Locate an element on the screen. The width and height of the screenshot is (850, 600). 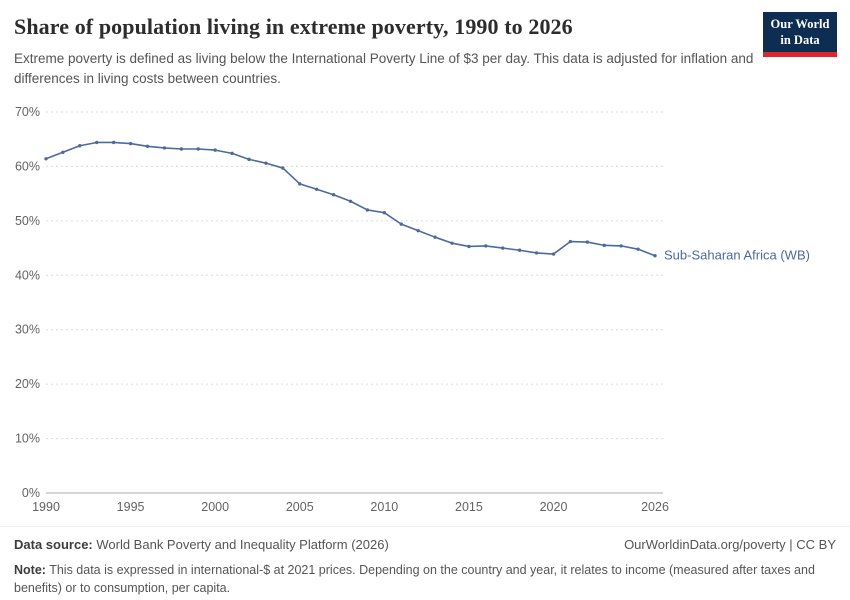
owid-logo-line2: in Data is located at coordinates (800, 40).